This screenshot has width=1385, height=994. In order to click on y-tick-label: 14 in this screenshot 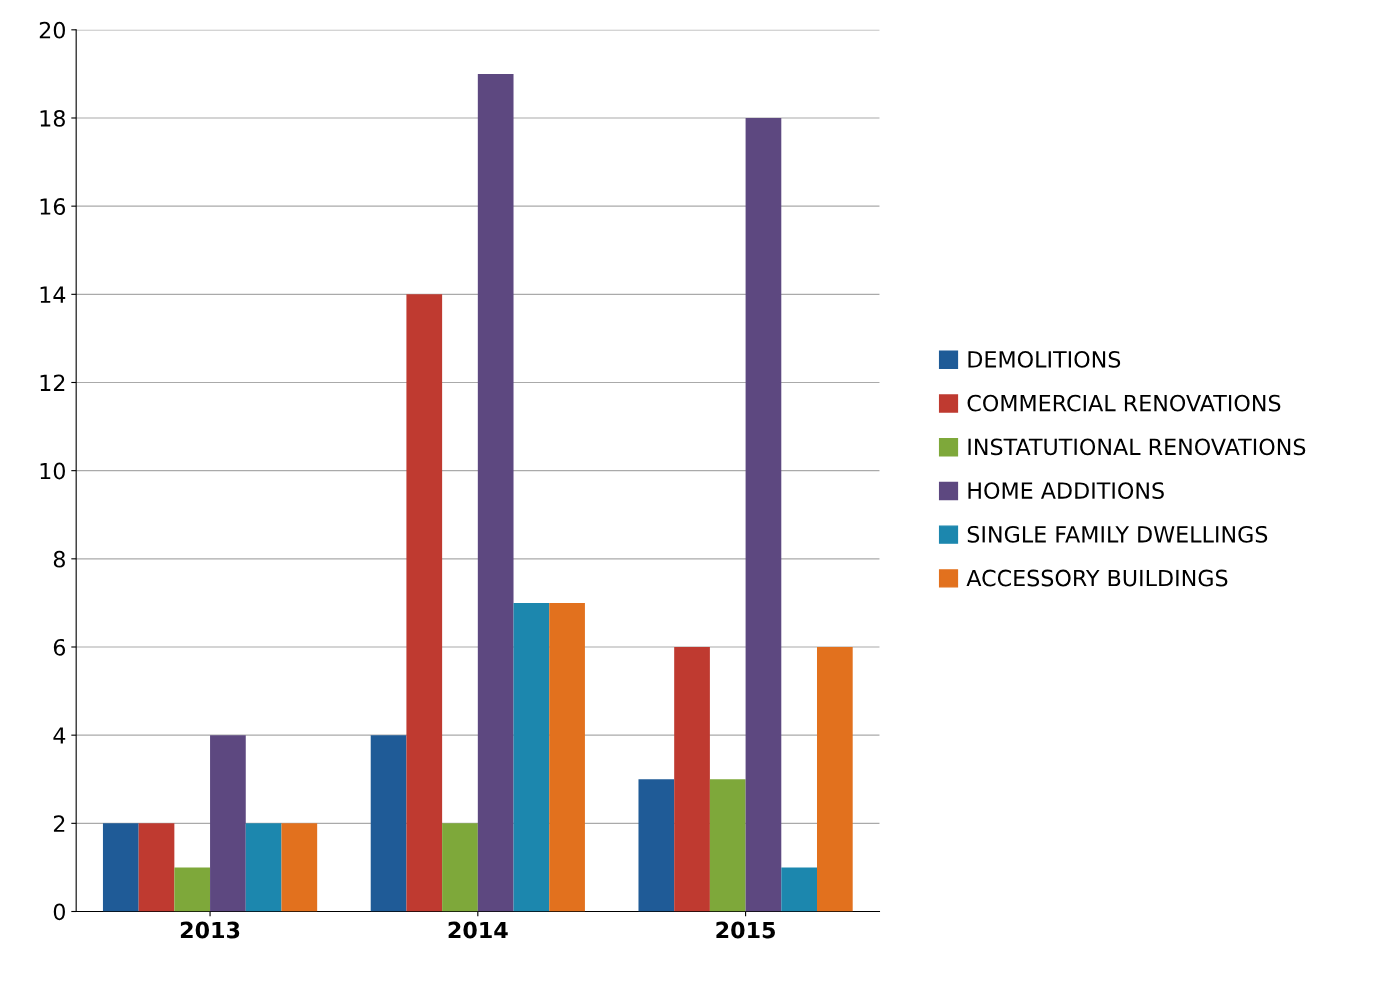, I will do `click(53, 294)`.